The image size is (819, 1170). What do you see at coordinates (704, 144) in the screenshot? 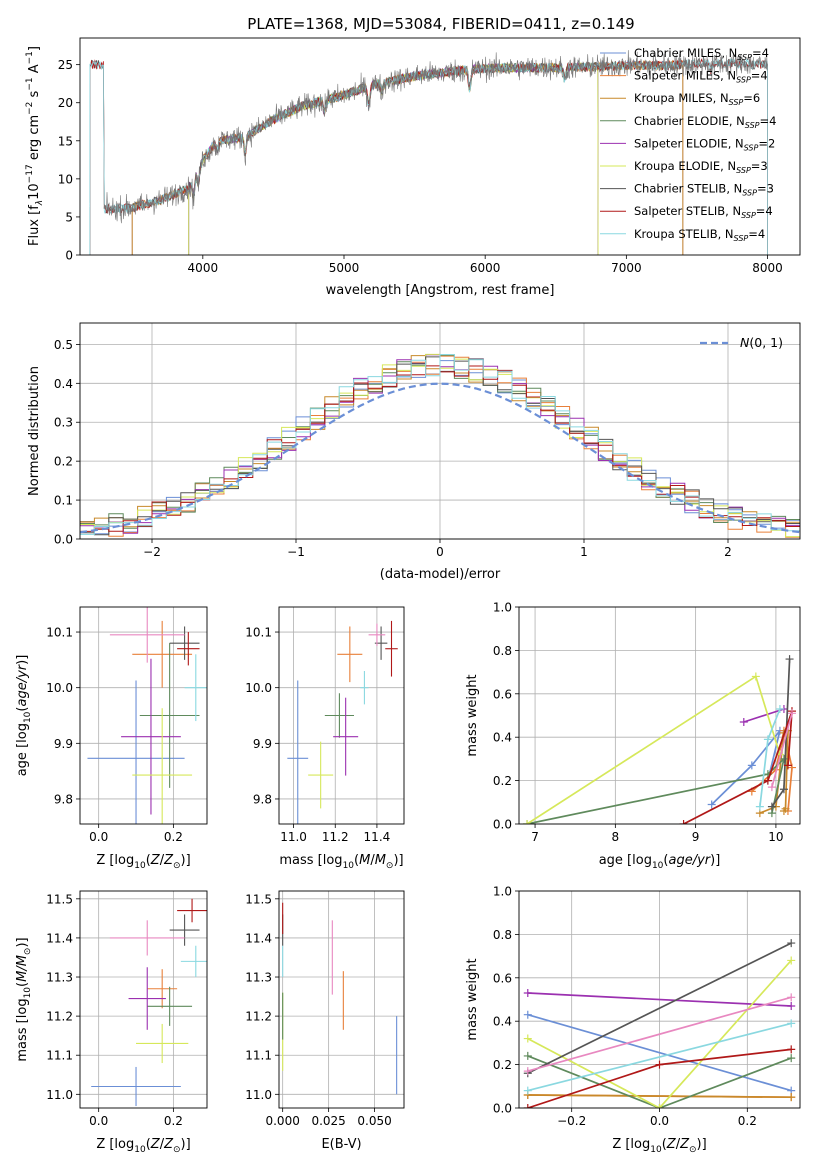
I see `legend-entry-4: Salpeter ELODIE, NSSP=2` at bounding box center [704, 144].